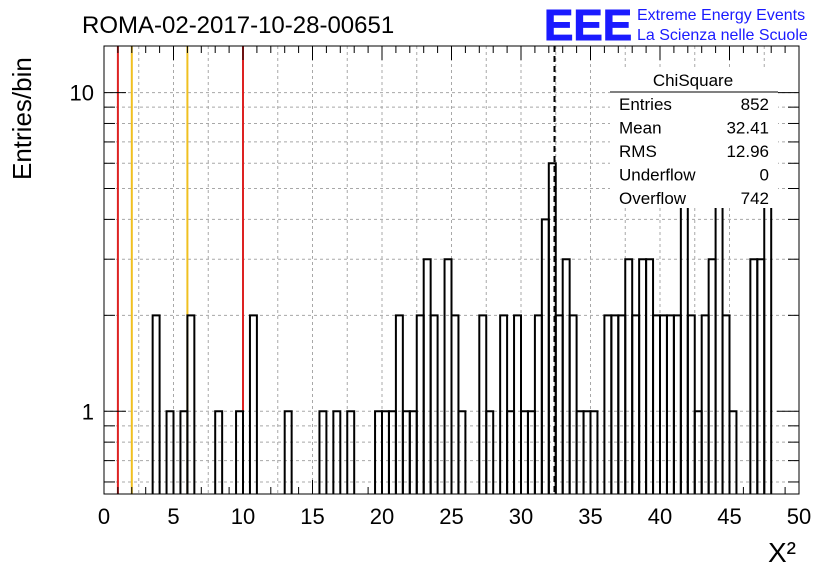 Image resolution: width=836 pixels, height=572 pixels. I want to click on stats-row-label: RMS, so click(638, 151).